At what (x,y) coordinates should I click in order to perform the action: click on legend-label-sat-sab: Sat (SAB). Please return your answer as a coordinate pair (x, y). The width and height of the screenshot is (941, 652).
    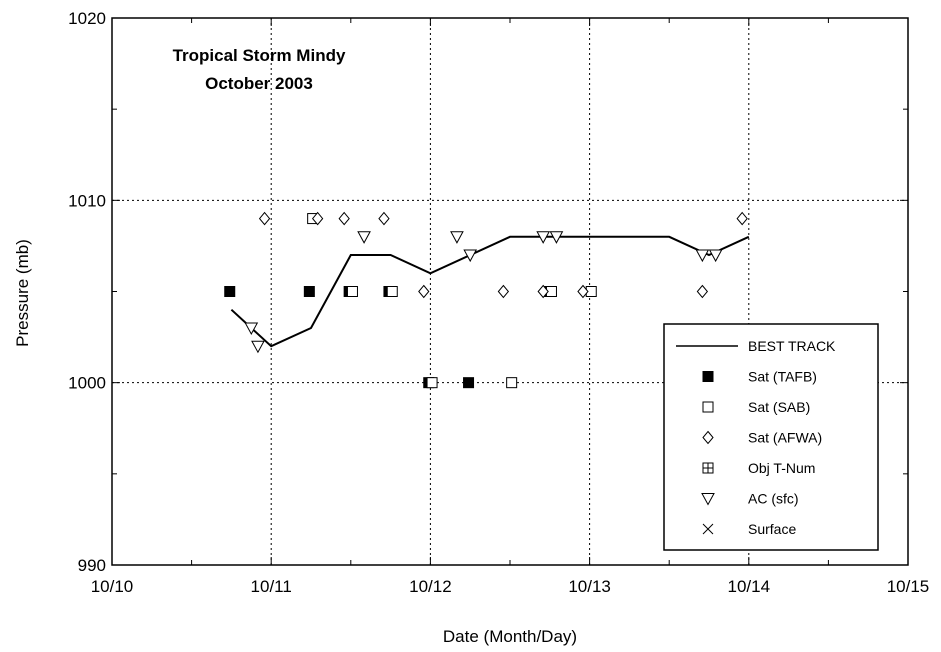
    Looking at the image, I should click on (779, 407).